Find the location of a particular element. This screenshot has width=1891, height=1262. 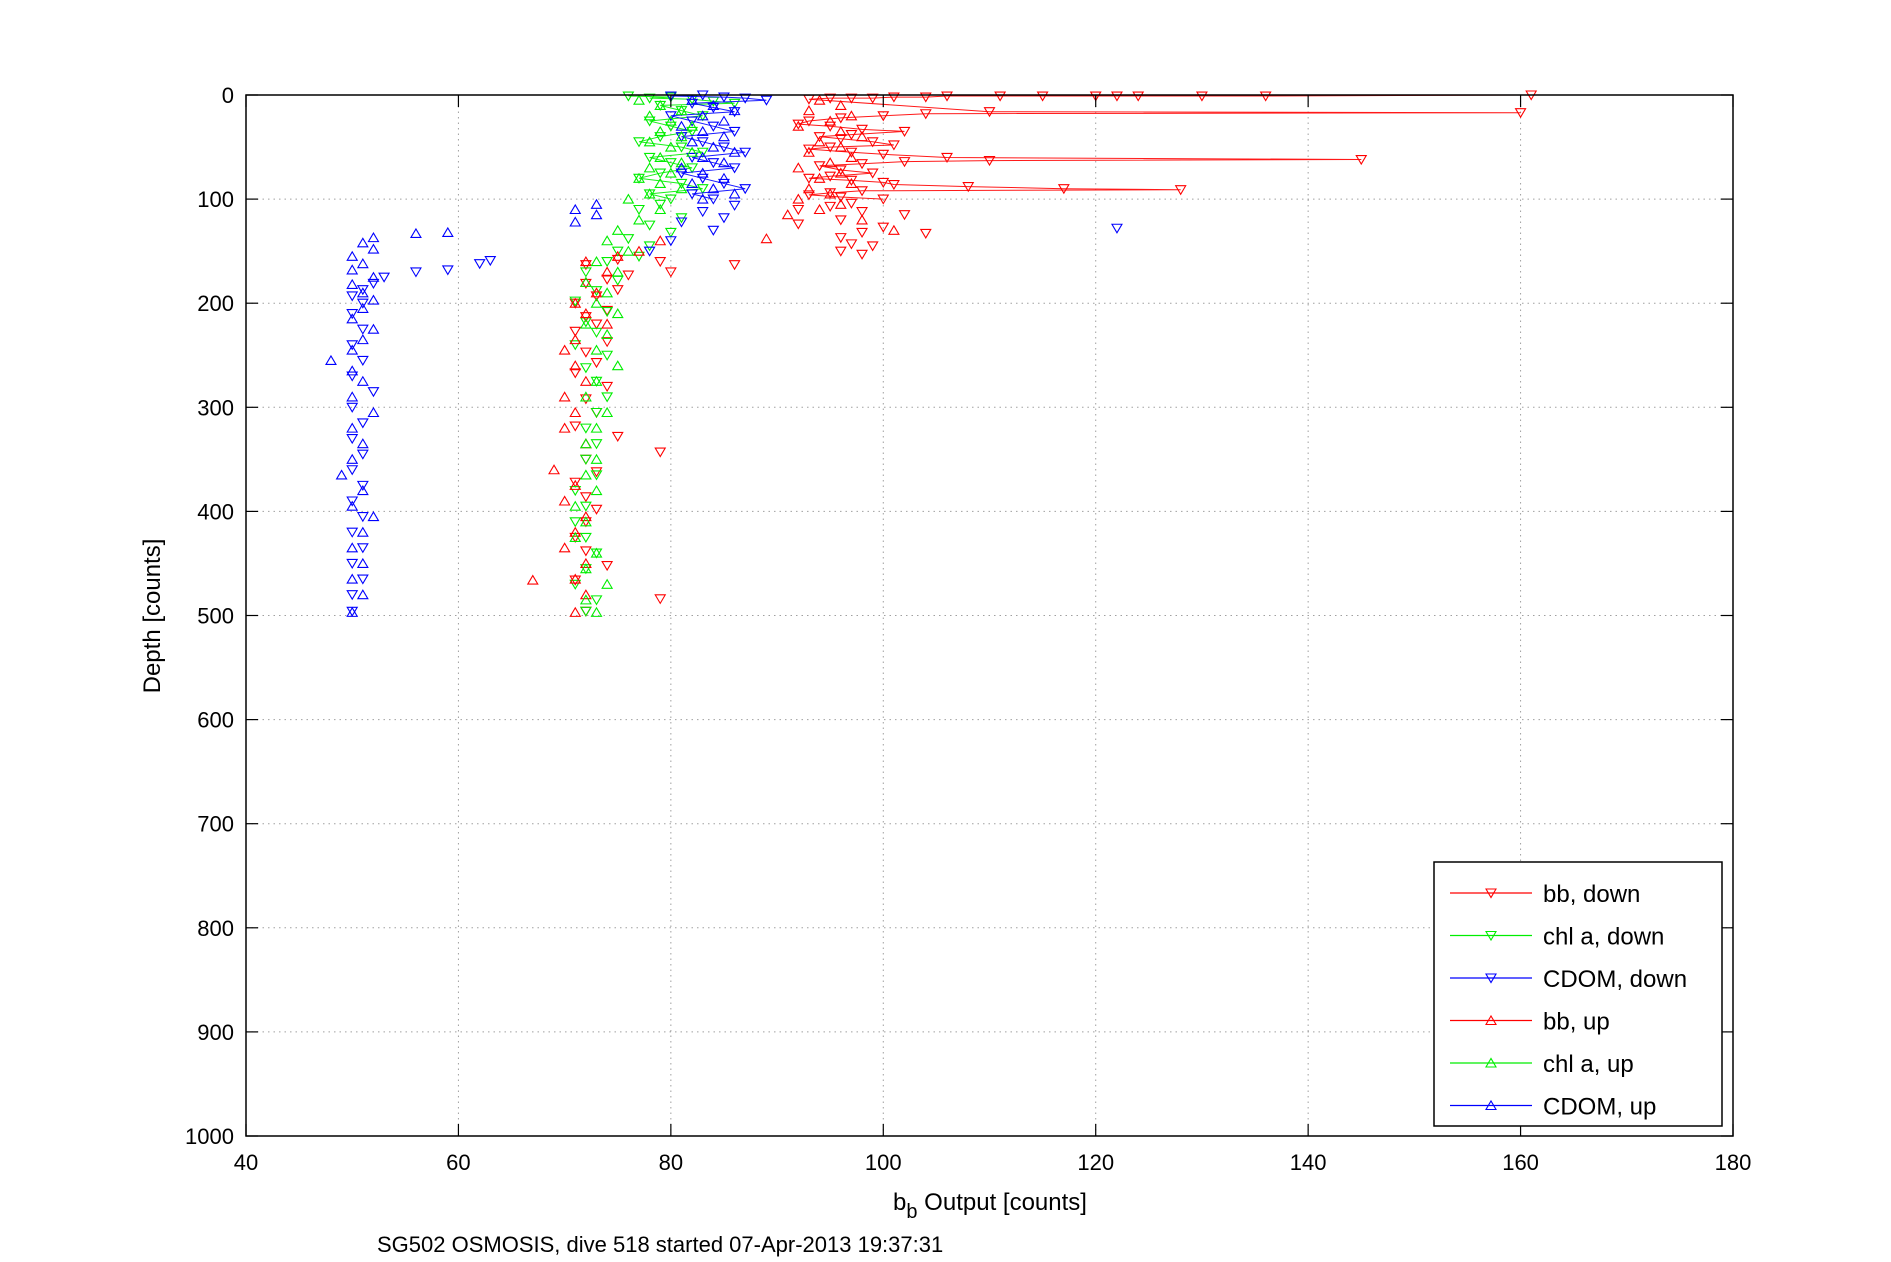

y-tick-label: 800 is located at coordinates (215, 928).